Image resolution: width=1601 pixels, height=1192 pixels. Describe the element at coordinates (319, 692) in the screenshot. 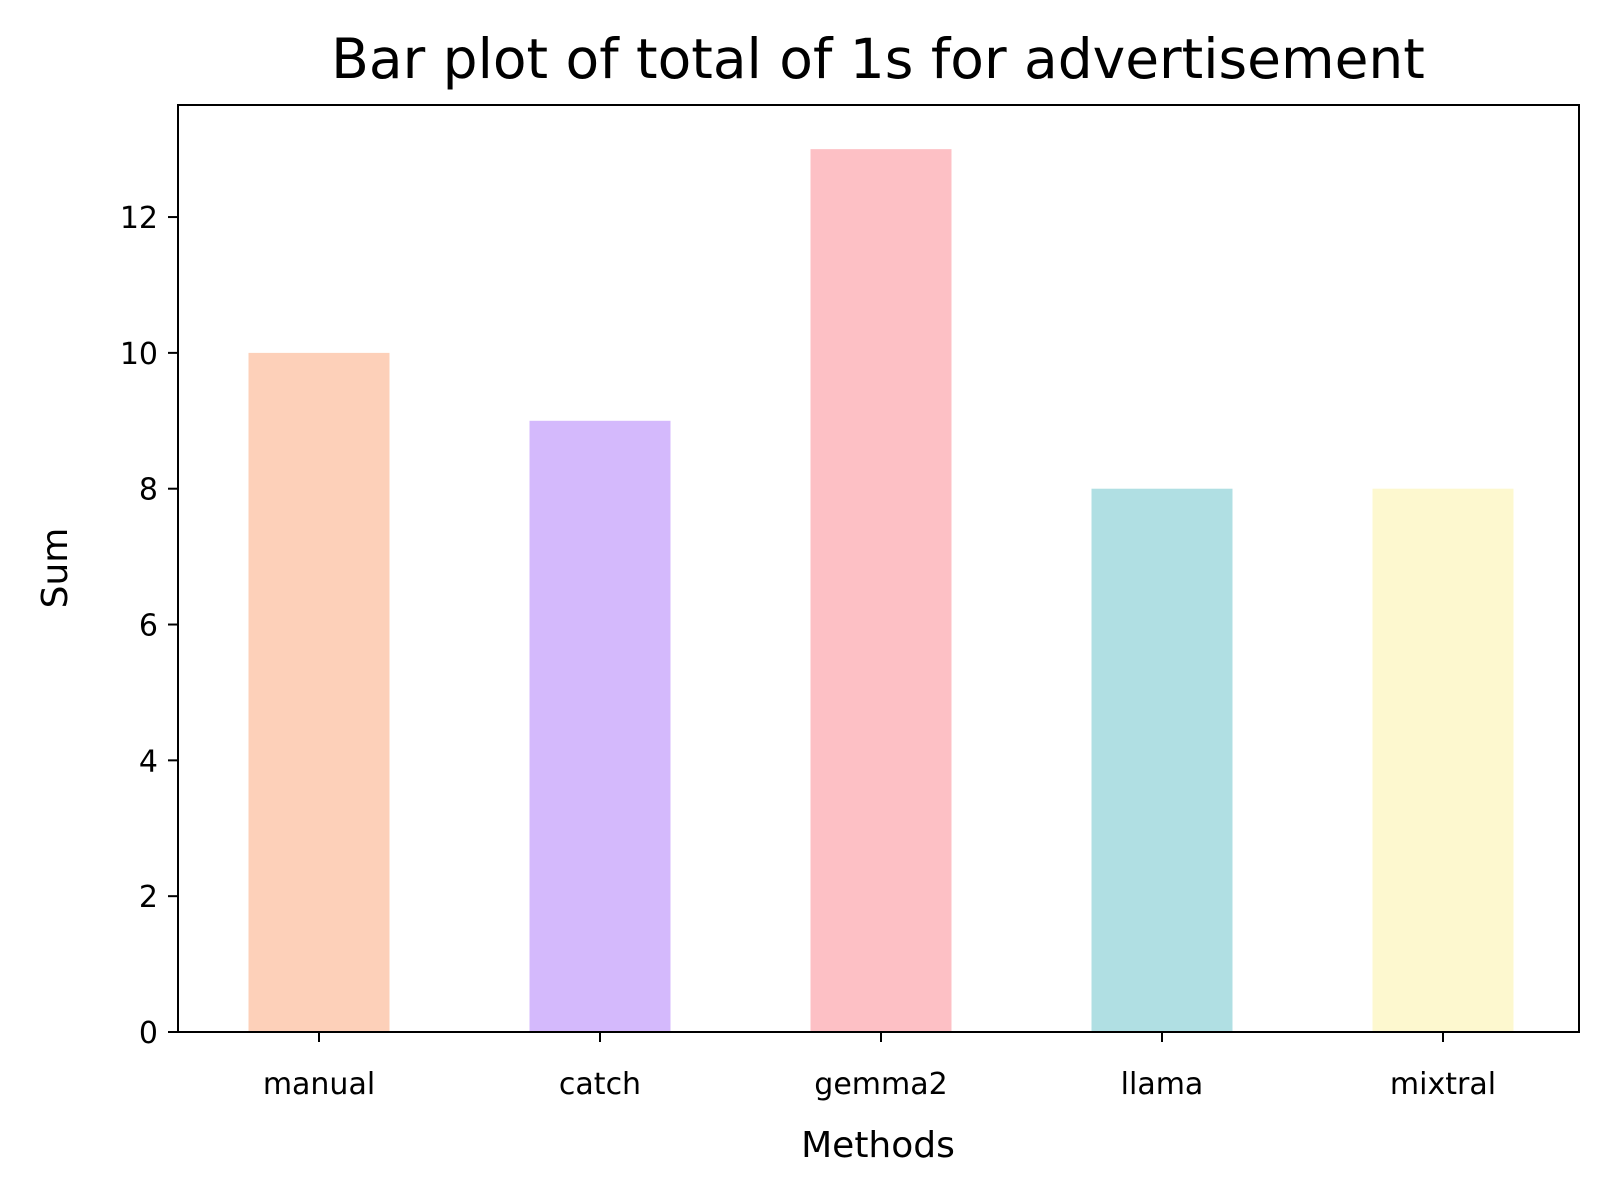

I see `bar-manual` at that location.